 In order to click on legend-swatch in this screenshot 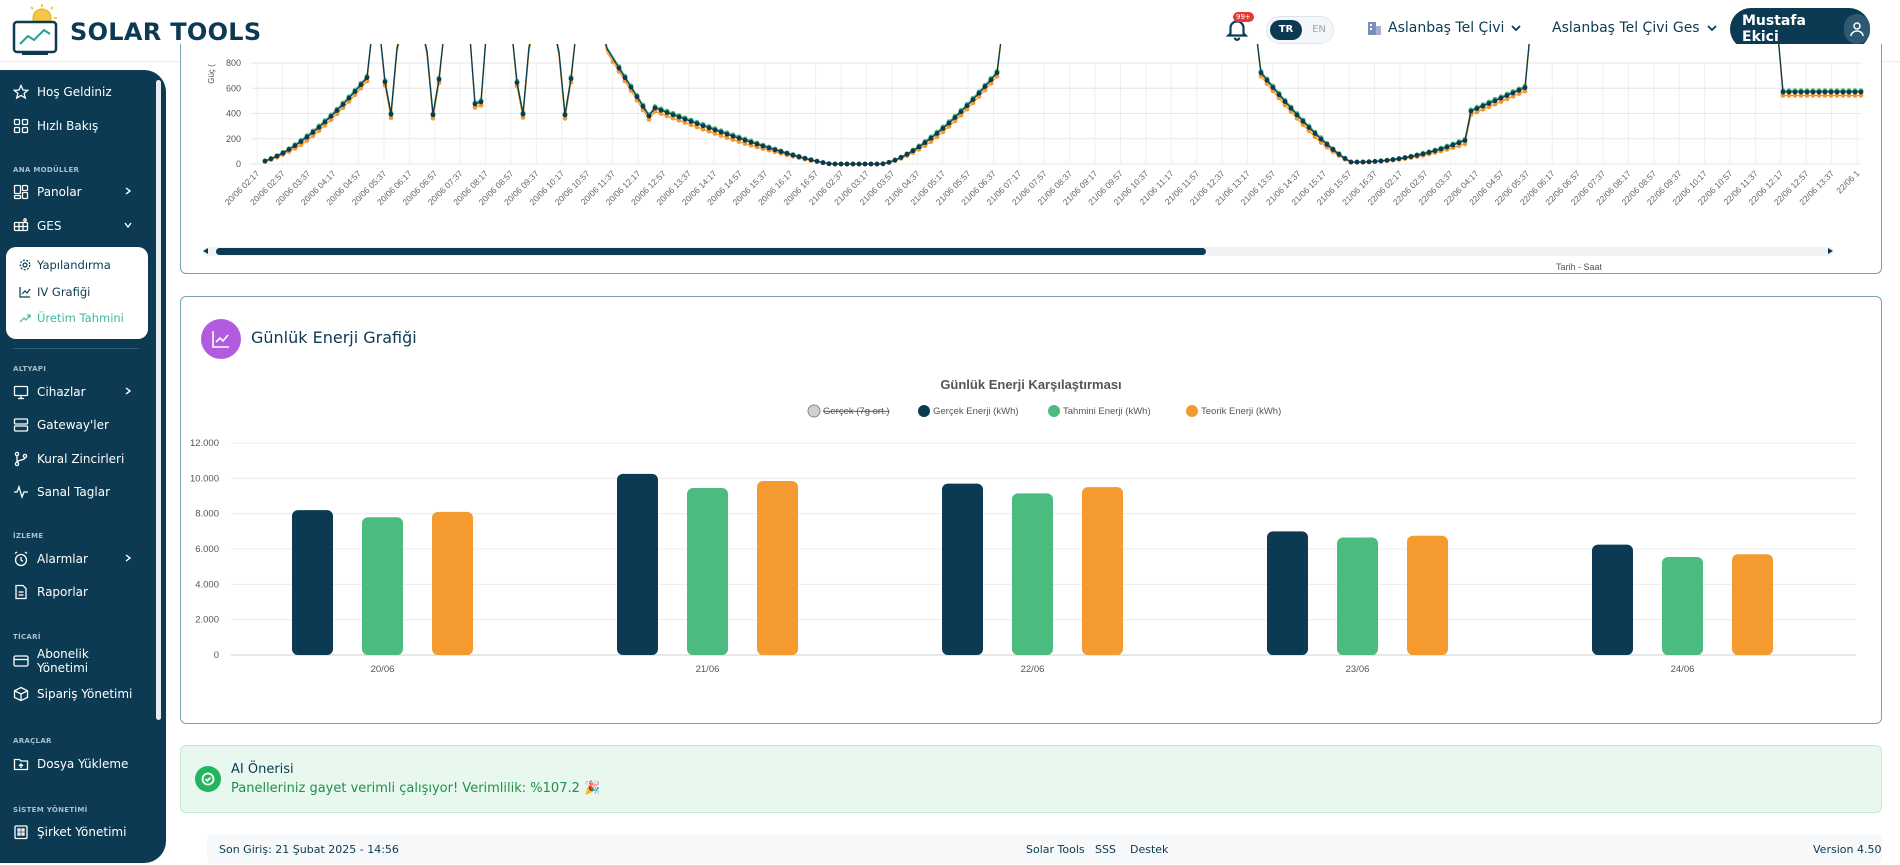, I will do `click(814, 411)`.